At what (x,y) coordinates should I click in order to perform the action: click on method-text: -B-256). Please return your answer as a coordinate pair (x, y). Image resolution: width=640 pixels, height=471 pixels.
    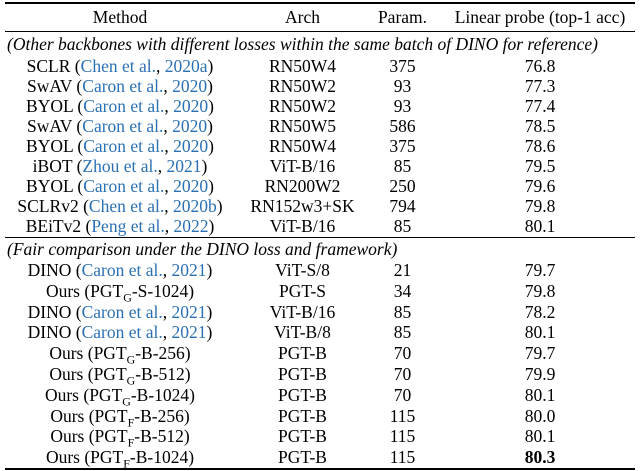
    Looking at the image, I should click on (163, 353).